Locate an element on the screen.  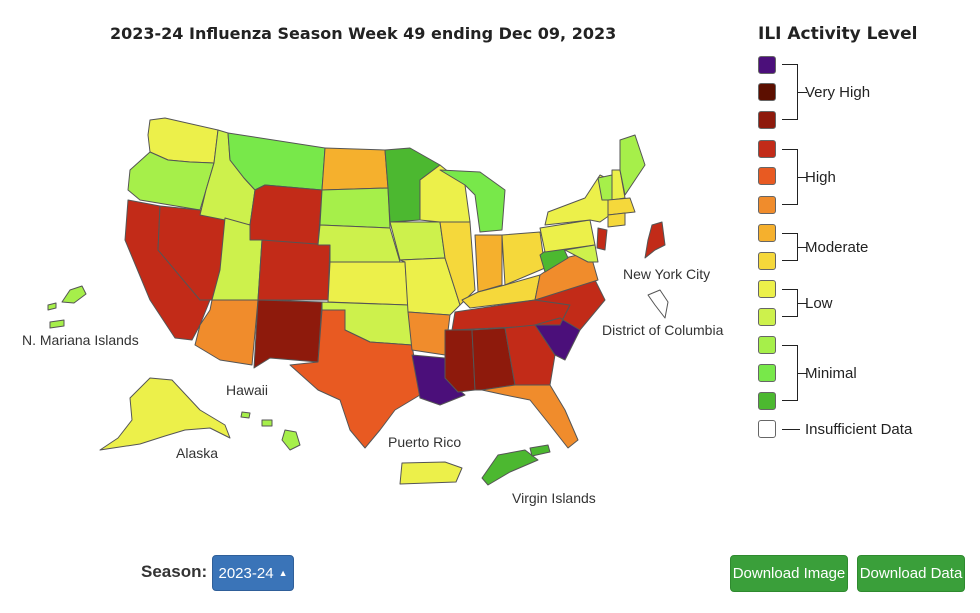
state-texas is located at coordinates (355, 379).